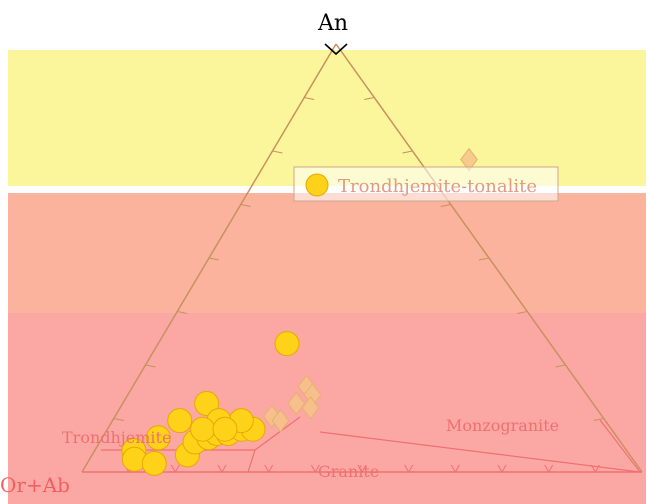  I want to click on legend-box, so click(426, 184).